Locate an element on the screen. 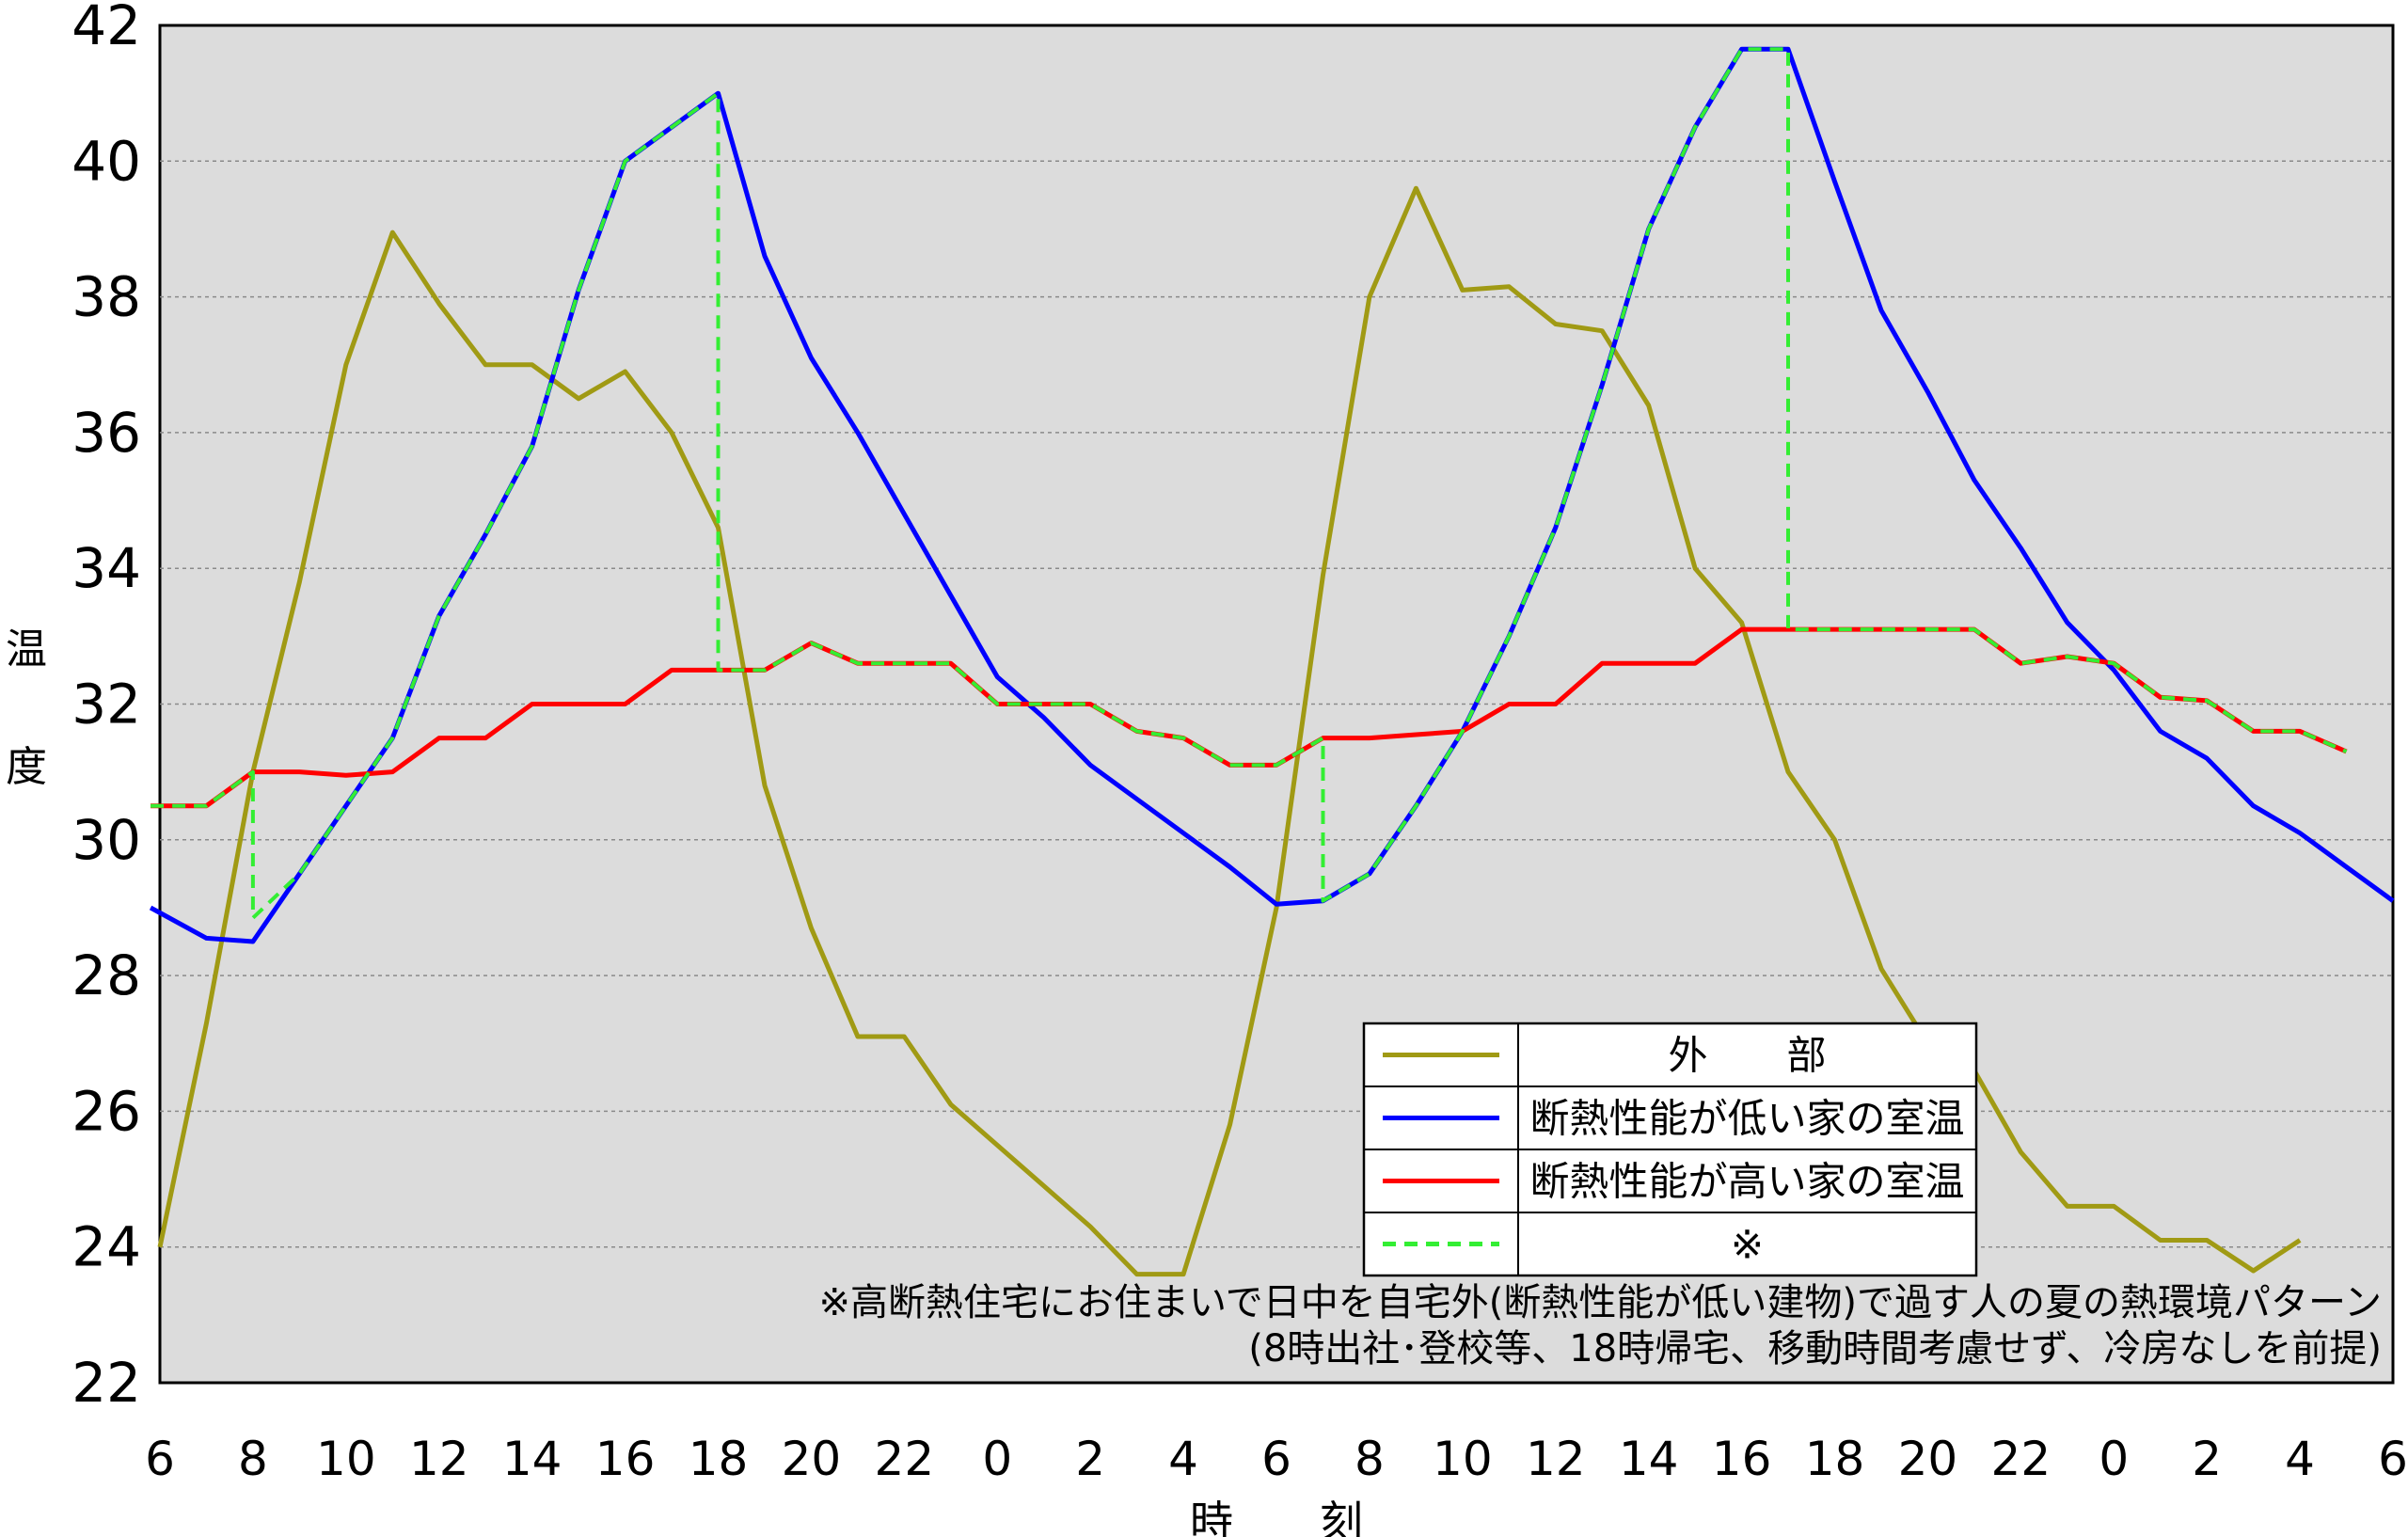  y-axis-ticks: 22 24 26 28 30 32 34 36 38 40 42 is located at coordinates (106, 707).